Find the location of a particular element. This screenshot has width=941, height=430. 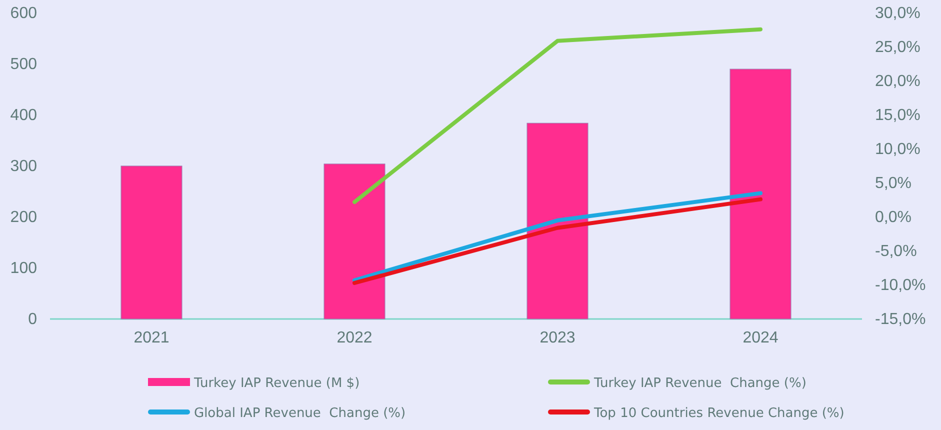

y-tick-label: 300 is located at coordinates (24, 167).